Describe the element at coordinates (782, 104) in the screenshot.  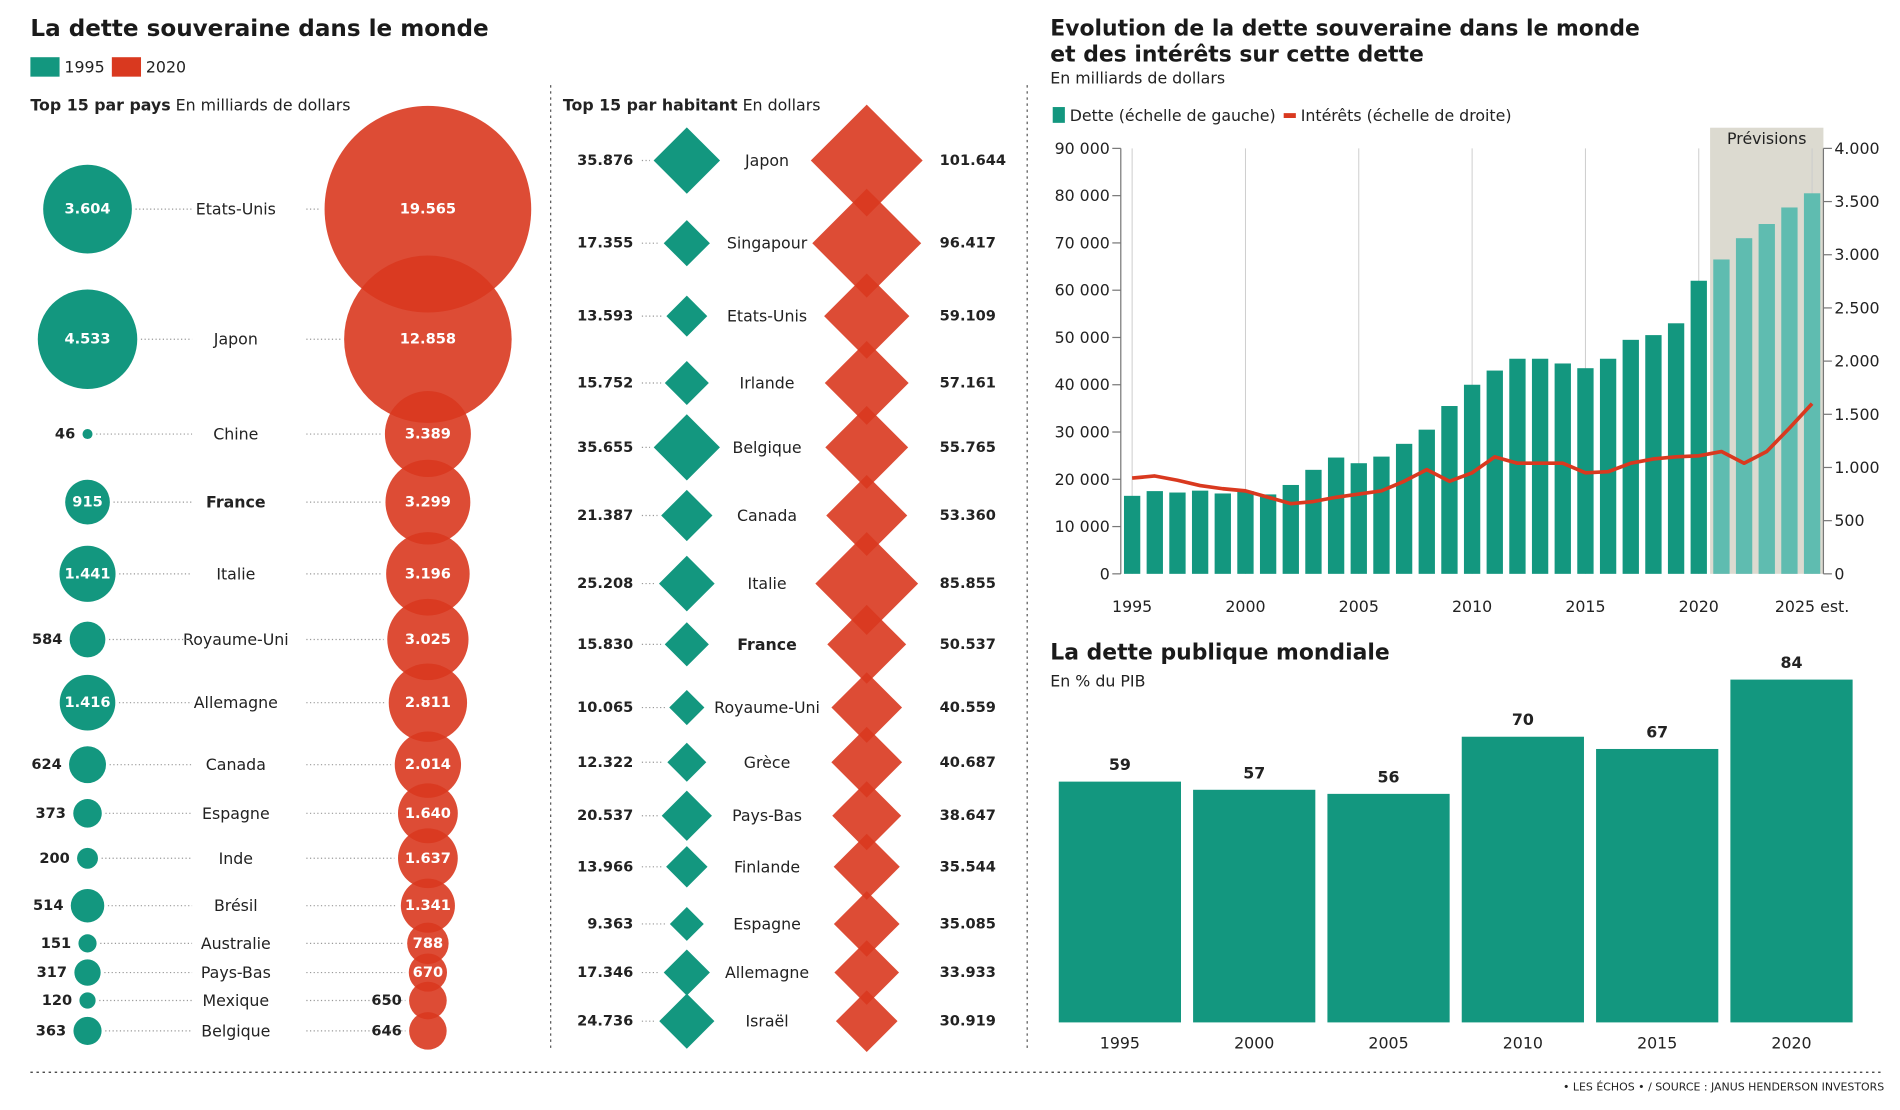
I see `chart-subtitle: En dollars` at that location.